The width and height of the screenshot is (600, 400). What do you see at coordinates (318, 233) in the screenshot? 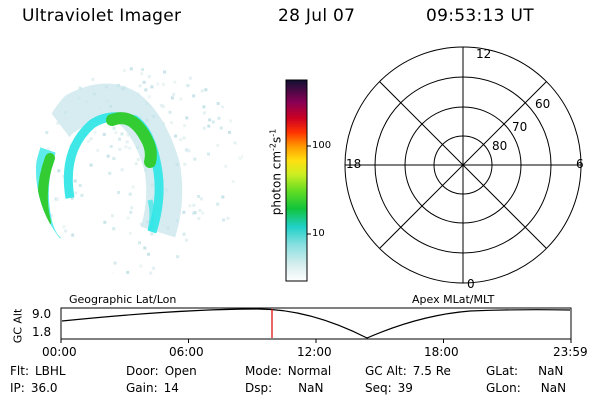
I see `colorbar-tick-label-10: 10` at bounding box center [318, 233].